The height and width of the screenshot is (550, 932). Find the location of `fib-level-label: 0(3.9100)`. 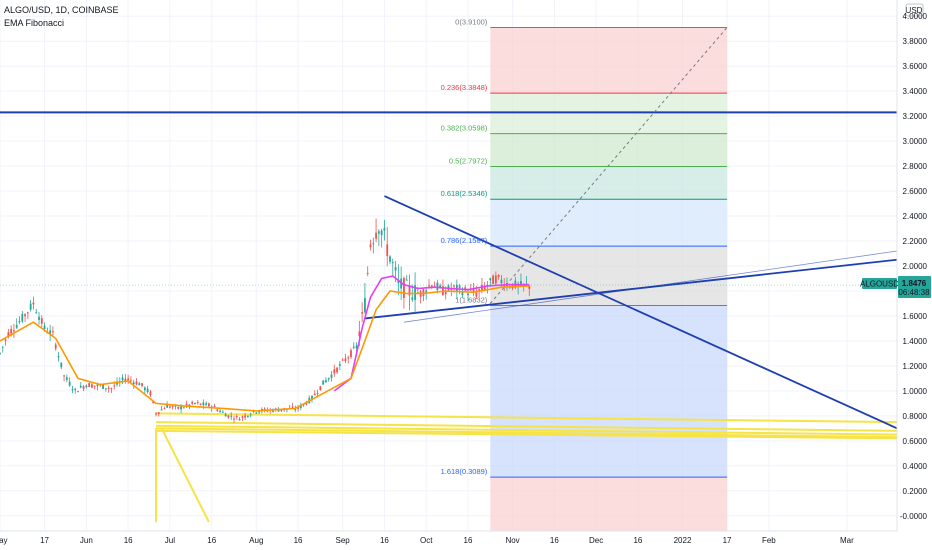

fib-level-label: 0(3.9100) is located at coordinates (471, 21).